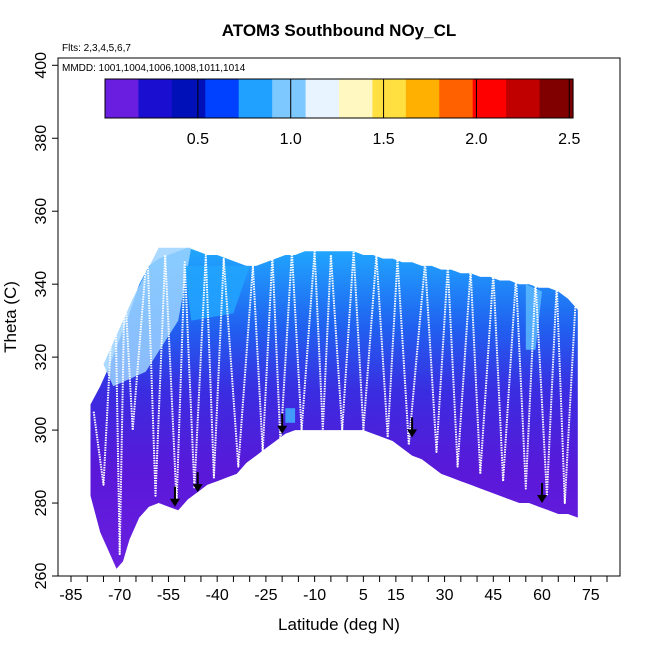 Image resolution: width=650 pixels, height=650 pixels. What do you see at coordinates (41, 211) in the screenshot?
I see `y-tick-label: 360` at bounding box center [41, 211].